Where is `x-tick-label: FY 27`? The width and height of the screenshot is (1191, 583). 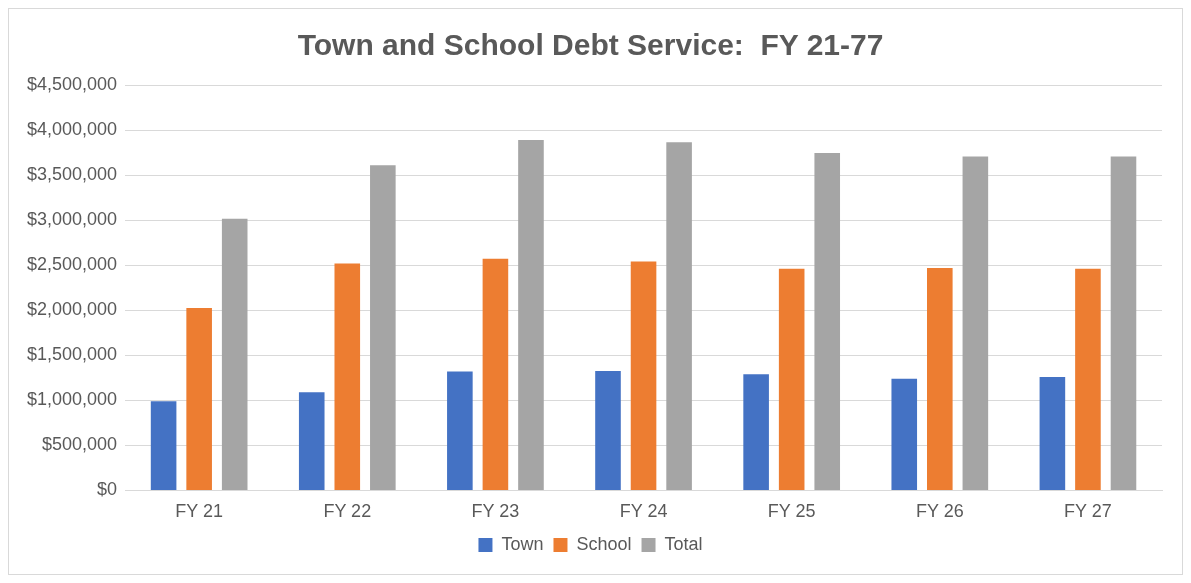
x-tick-label: FY 27 is located at coordinates (1088, 511).